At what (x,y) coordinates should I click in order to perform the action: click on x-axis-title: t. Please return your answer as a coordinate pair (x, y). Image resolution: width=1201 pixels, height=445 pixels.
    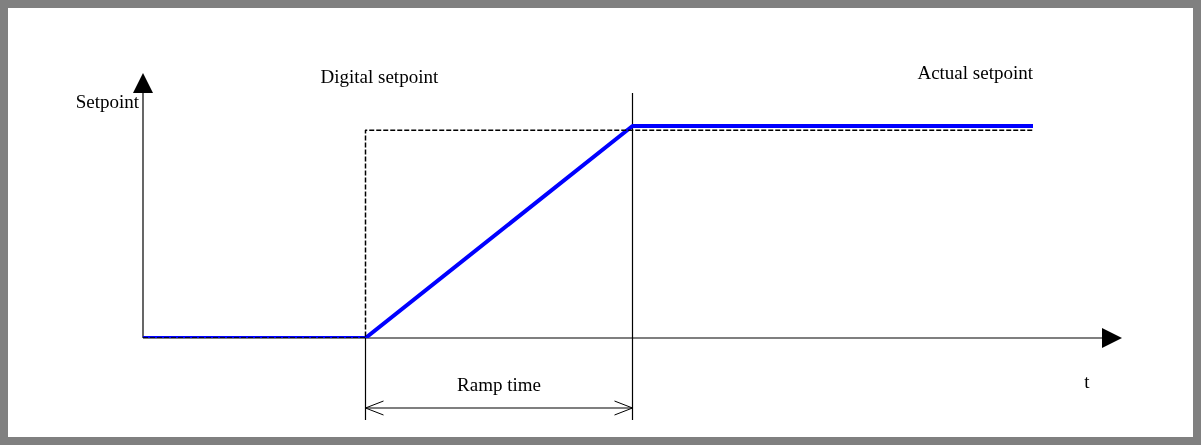
    Looking at the image, I should click on (1087, 381).